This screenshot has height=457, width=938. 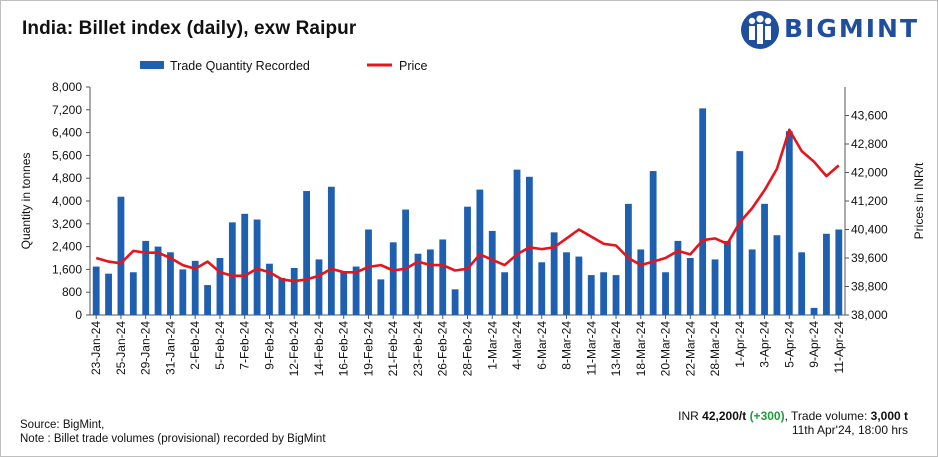 What do you see at coordinates (616, 349) in the screenshot?
I see `x-tick-label: 13-Mar-24` at bounding box center [616, 349].